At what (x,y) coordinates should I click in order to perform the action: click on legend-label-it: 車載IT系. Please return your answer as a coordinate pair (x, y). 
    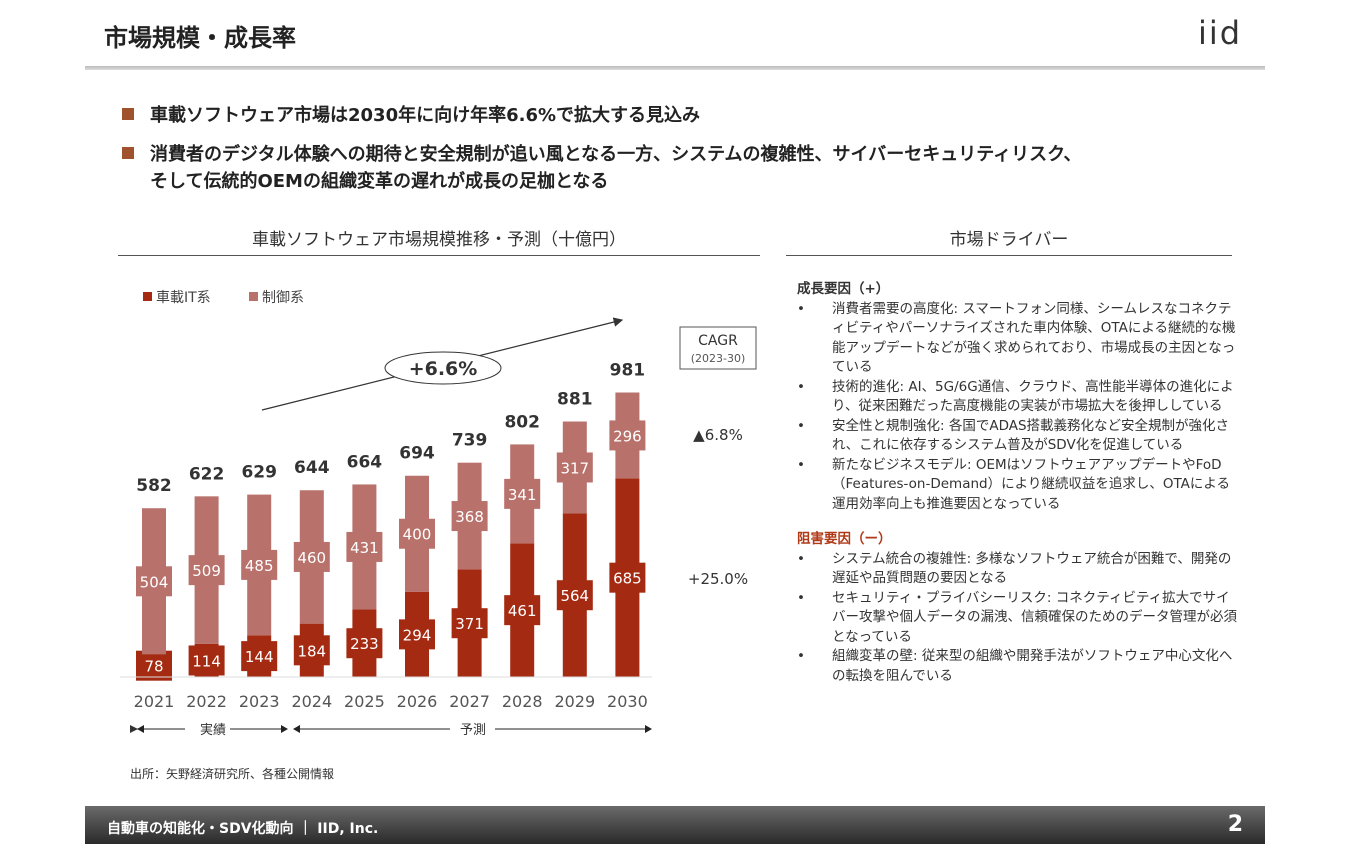
    Looking at the image, I should click on (183, 297).